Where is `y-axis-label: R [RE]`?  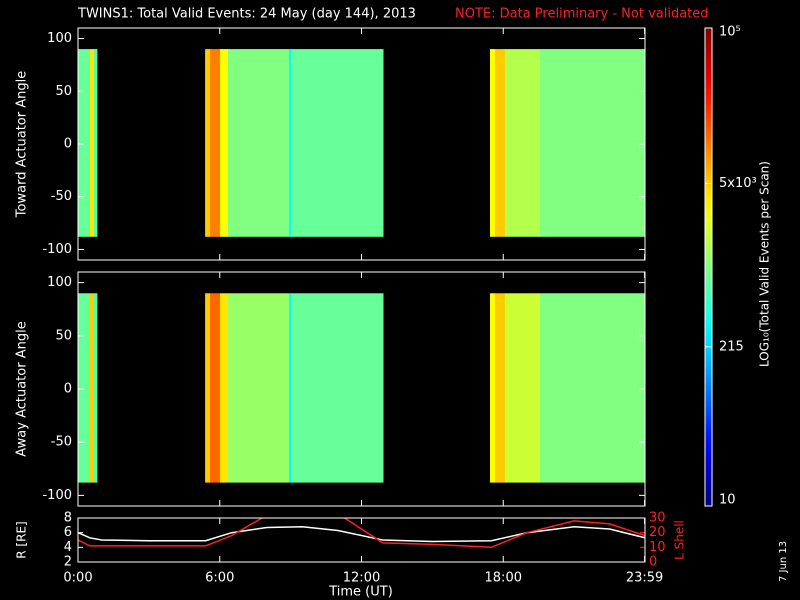 y-axis-label: R [RE] is located at coordinates (22, 539).